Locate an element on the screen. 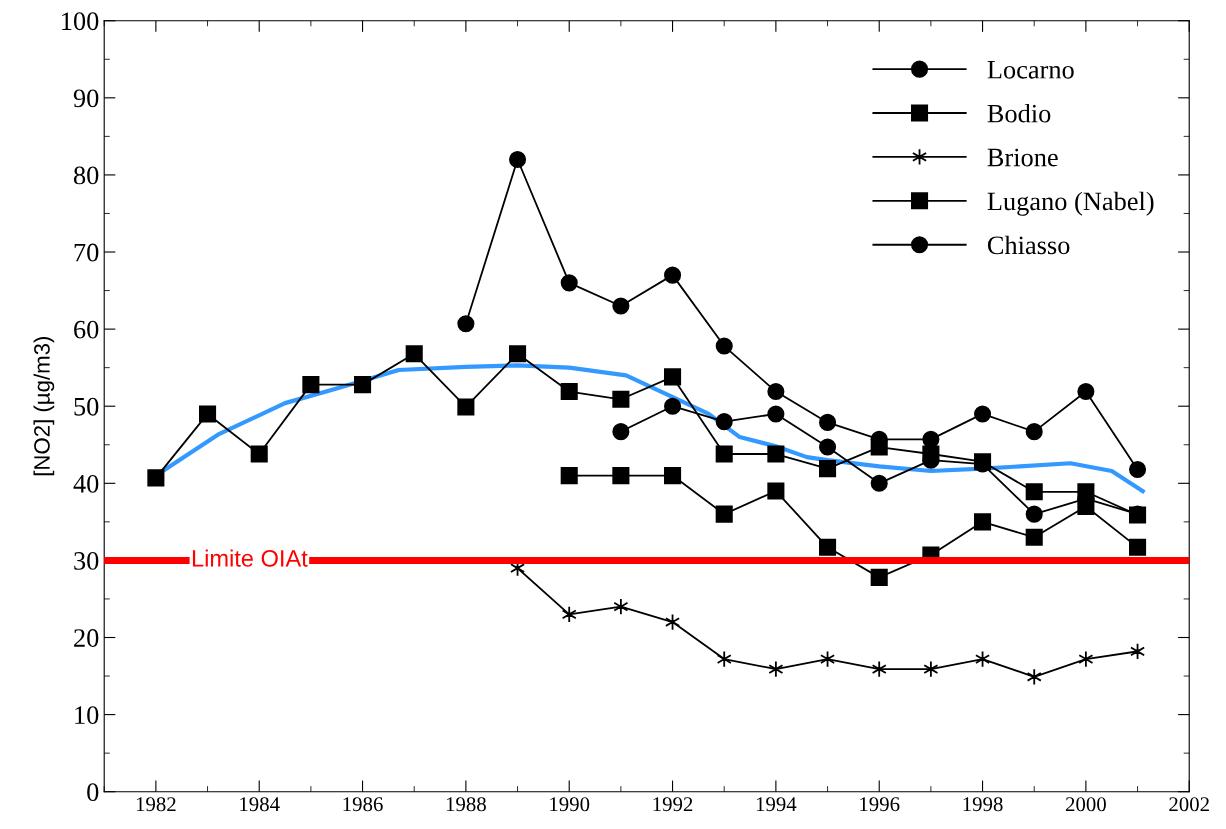  x-tick-label: 1994 is located at coordinates (776, 804).